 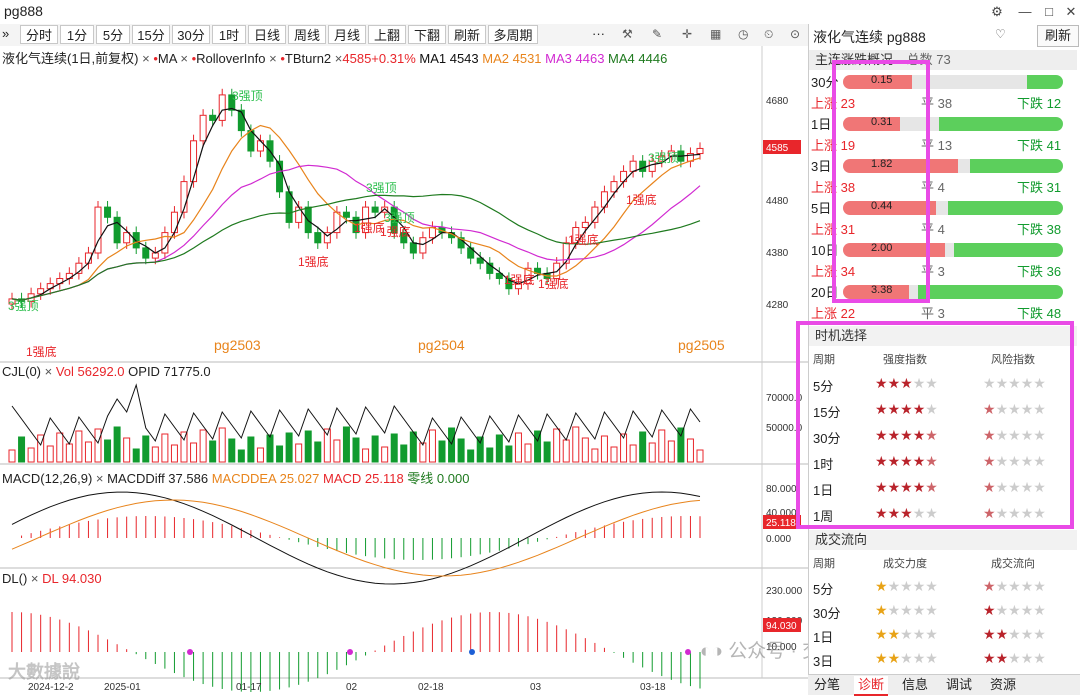 I want to click on overview-label: 主连涨跌概况, so click(x=854, y=59).